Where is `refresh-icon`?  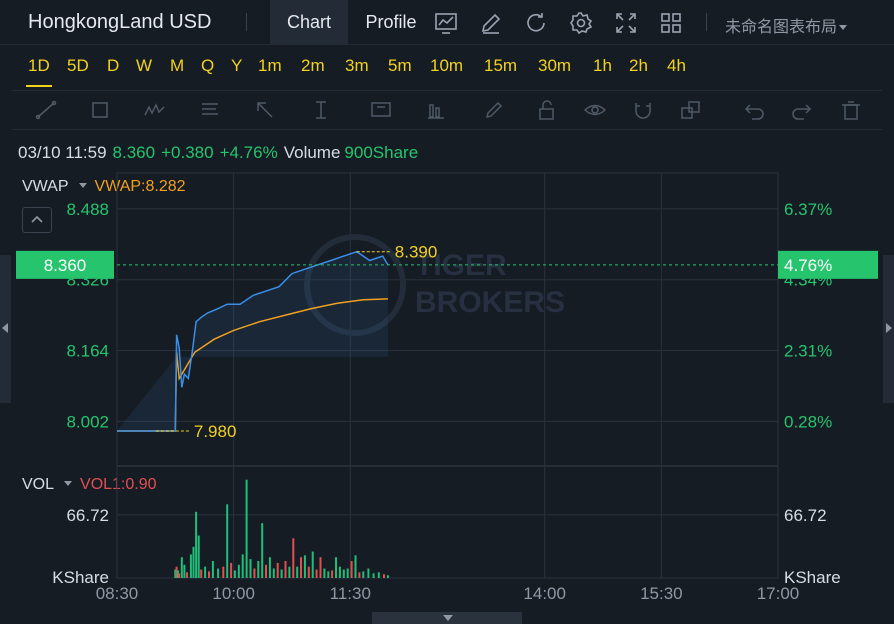 refresh-icon is located at coordinates (536, 23).